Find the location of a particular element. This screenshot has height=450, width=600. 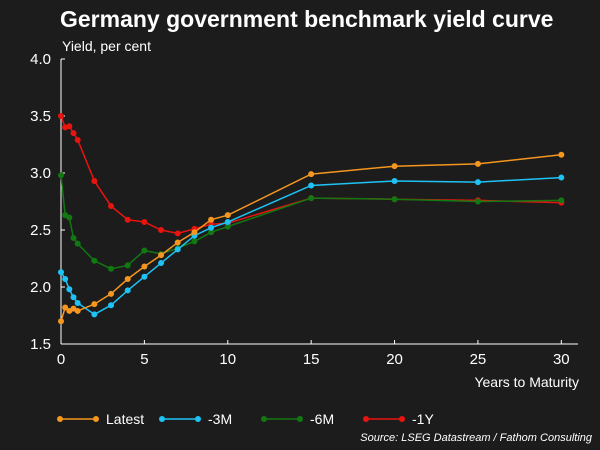

legend-label-latest: Latest is located at coordinates (125, 419).